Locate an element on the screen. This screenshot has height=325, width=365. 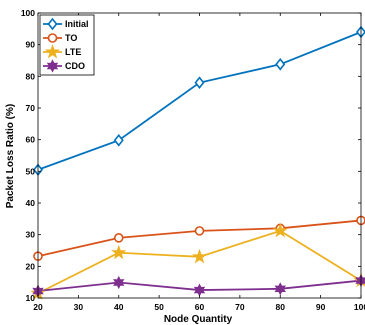
x-tick-label: 90 is located at coordinates (321, 307).